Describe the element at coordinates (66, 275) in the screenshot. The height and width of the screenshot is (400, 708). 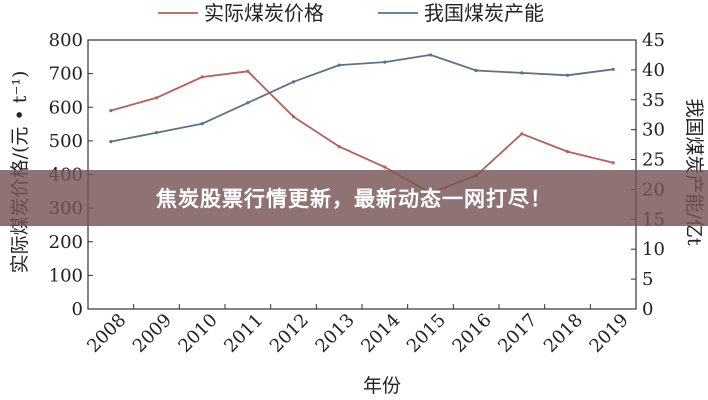
I see `left-y-tick-label: 100` at that location.